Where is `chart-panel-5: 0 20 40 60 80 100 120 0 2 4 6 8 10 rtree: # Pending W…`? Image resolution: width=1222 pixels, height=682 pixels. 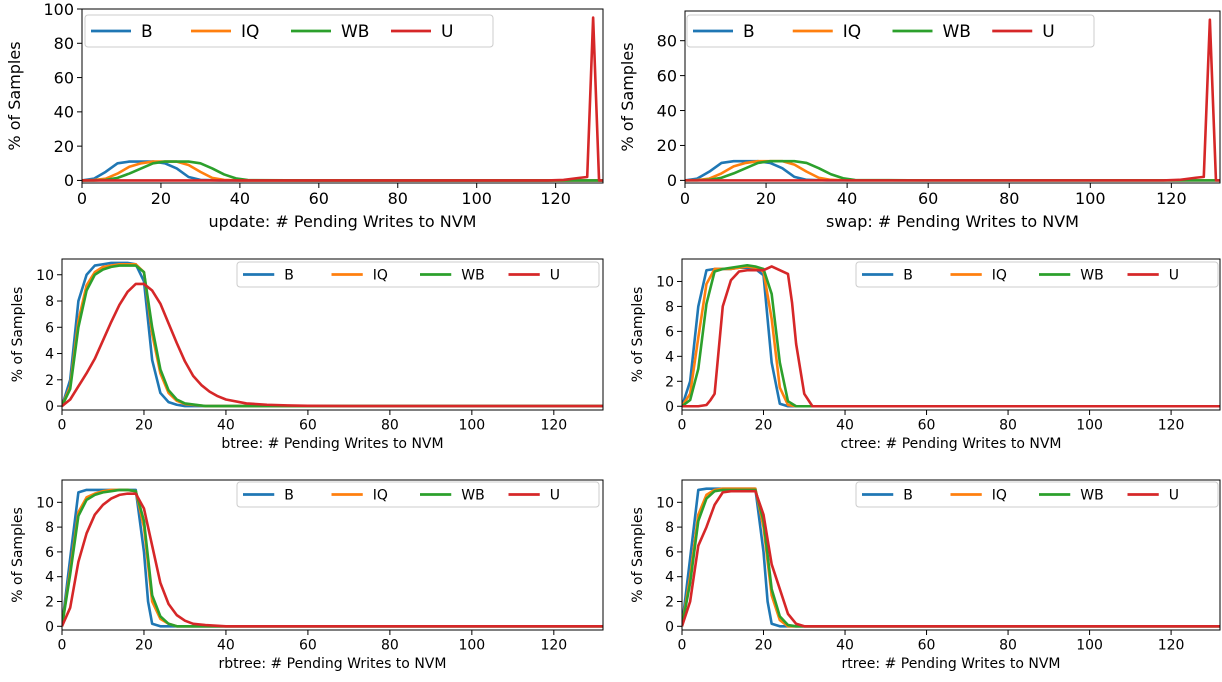
chart-panel-5: 0 20 40 60 80 100 120 0 2 4 6 8 10 rtree: # Pending W… is located at coordinates (925, 575).